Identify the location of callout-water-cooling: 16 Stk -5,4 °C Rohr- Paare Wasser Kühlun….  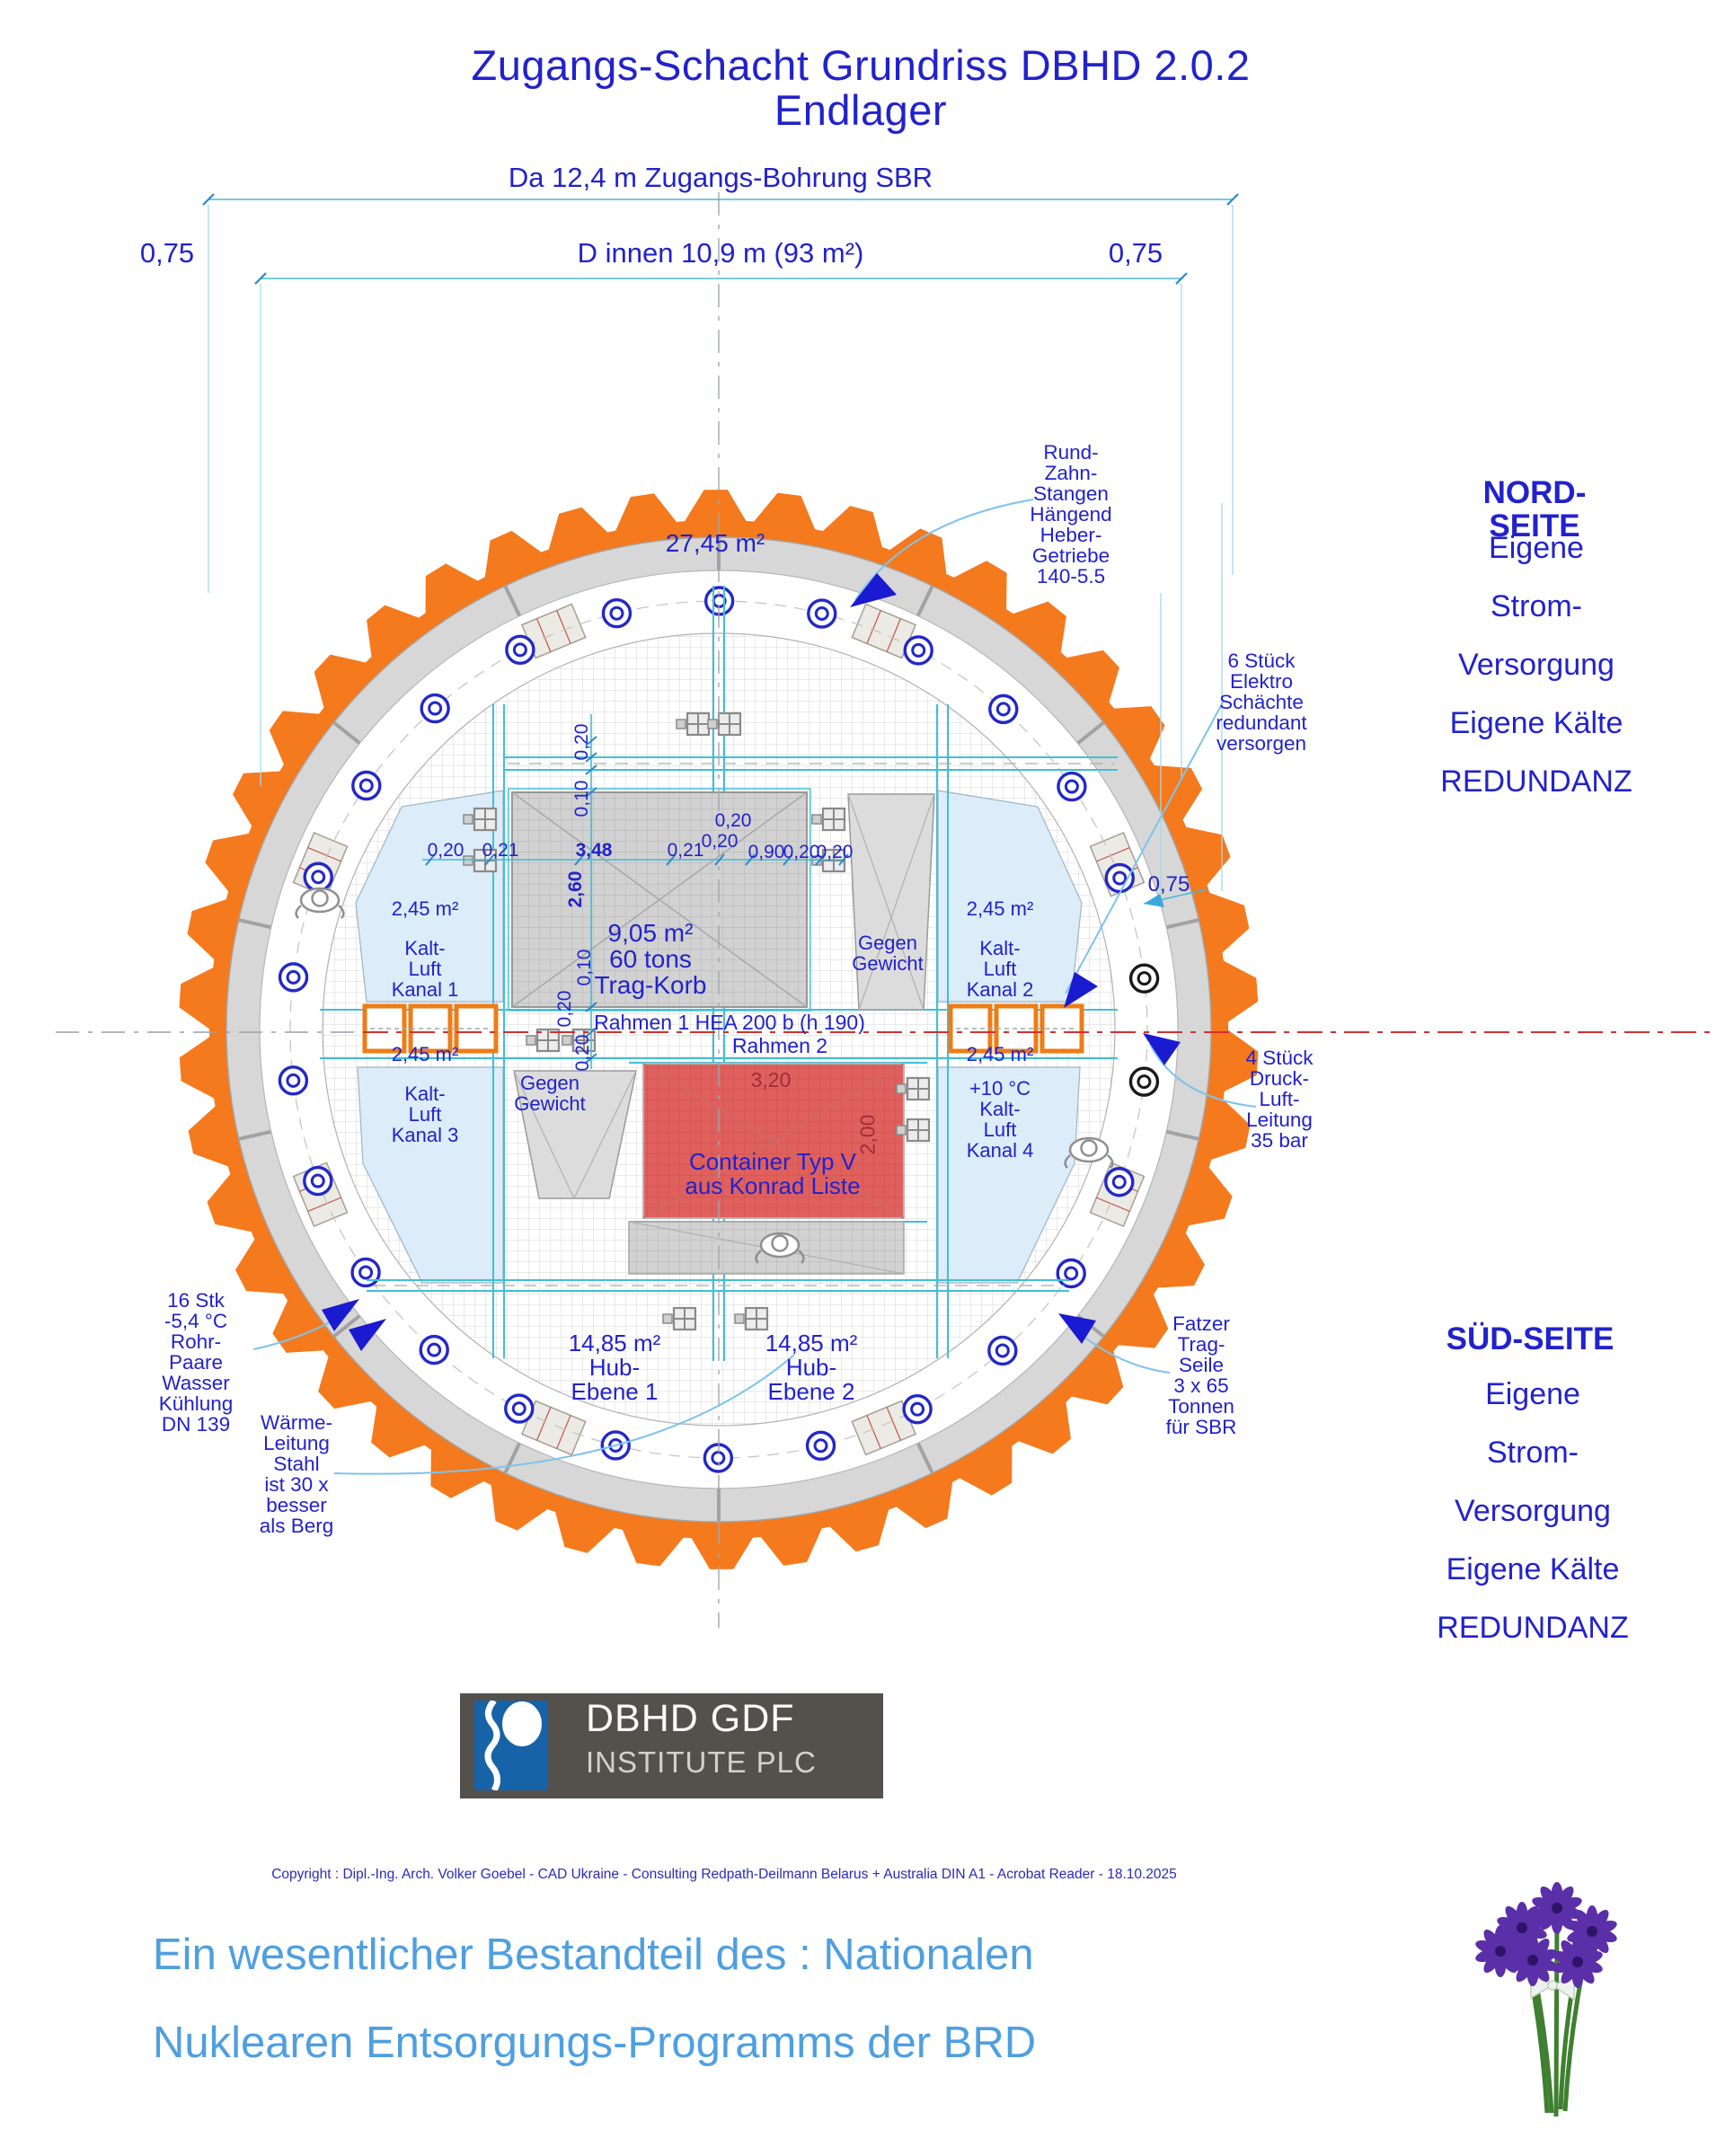
(196, 1362).